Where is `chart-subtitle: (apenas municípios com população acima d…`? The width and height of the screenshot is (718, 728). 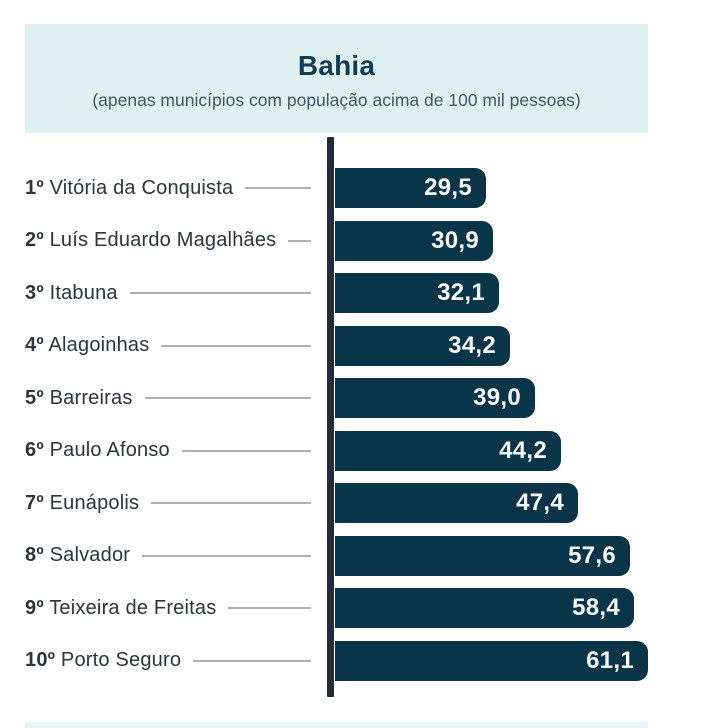 chart-subtitle: (apenas municípios com população acima d… is located at coordinates (336, 100).